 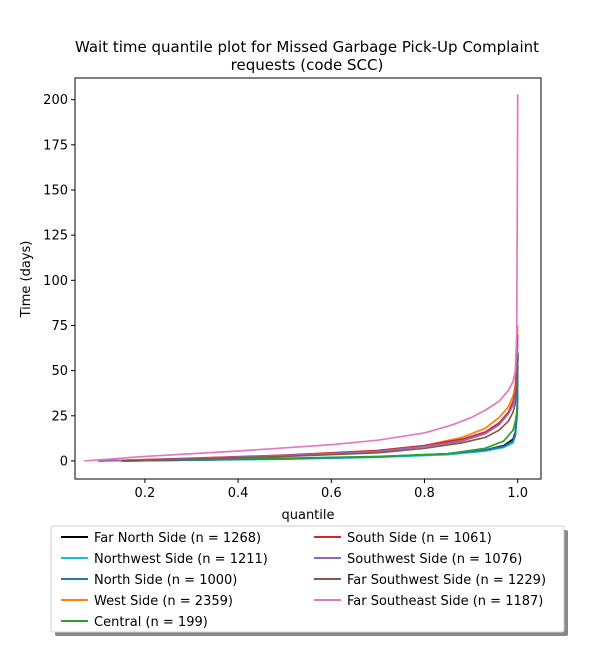 I want to click on y-tick-label: 50, so click(x=59, y=371).